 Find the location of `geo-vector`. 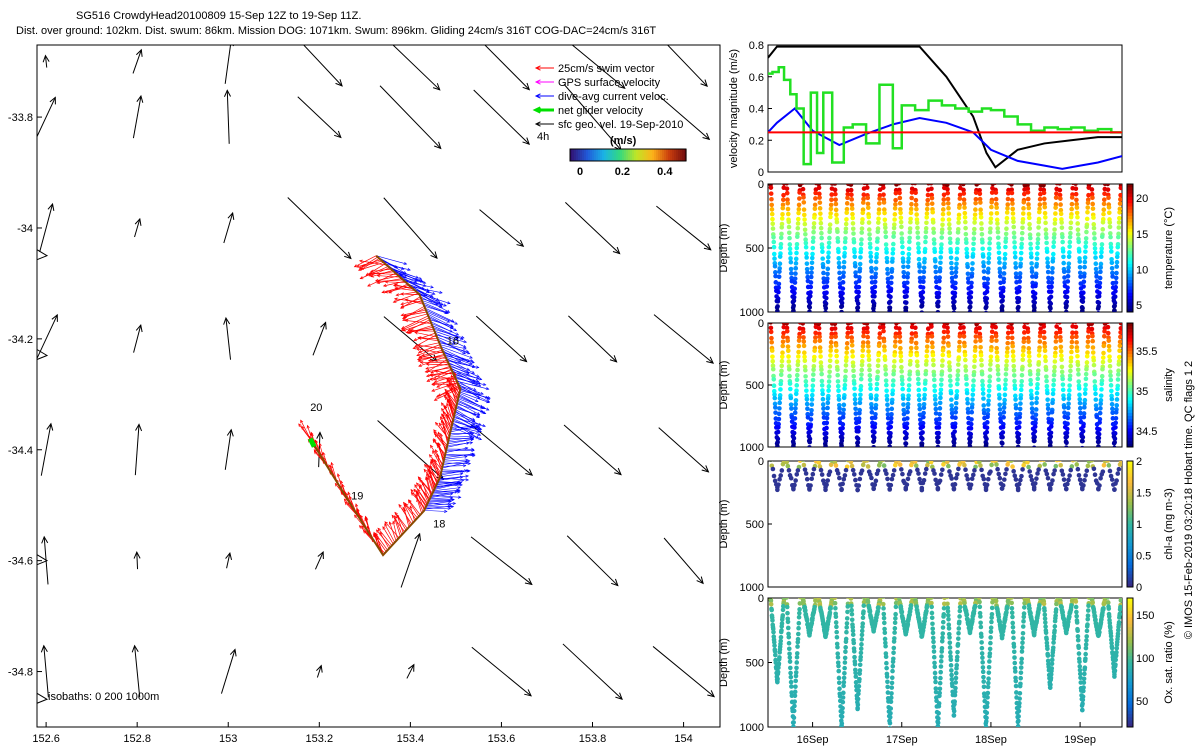

geo-vector is located at coordinates (138, 338).